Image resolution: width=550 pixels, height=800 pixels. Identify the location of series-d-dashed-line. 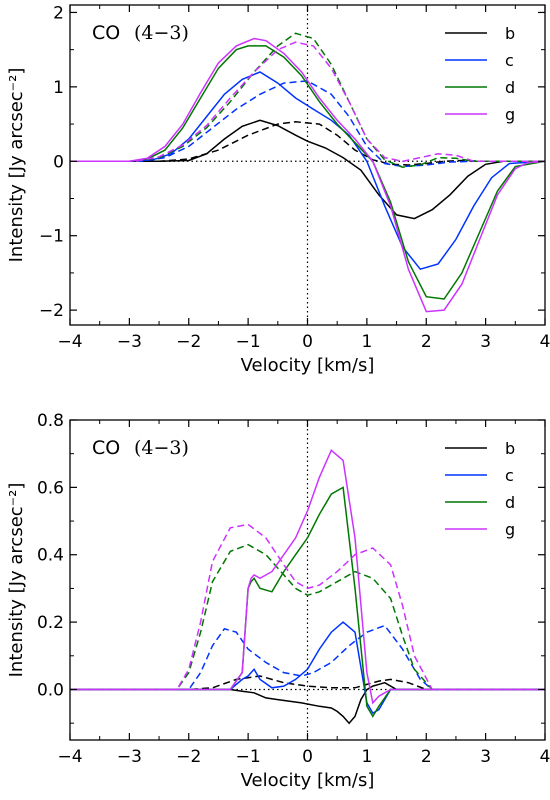
(307, 100).